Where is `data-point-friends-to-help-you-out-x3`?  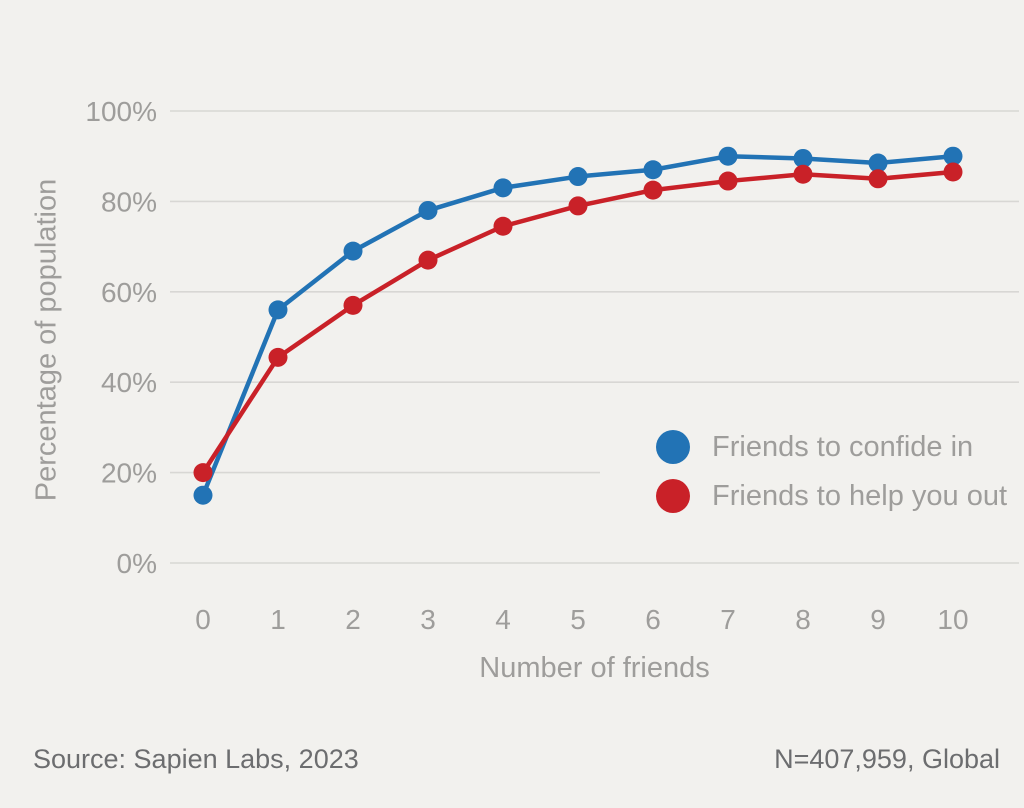
data-point-friends-to-help-you-out-x3 is located at coordinates (428, 260).